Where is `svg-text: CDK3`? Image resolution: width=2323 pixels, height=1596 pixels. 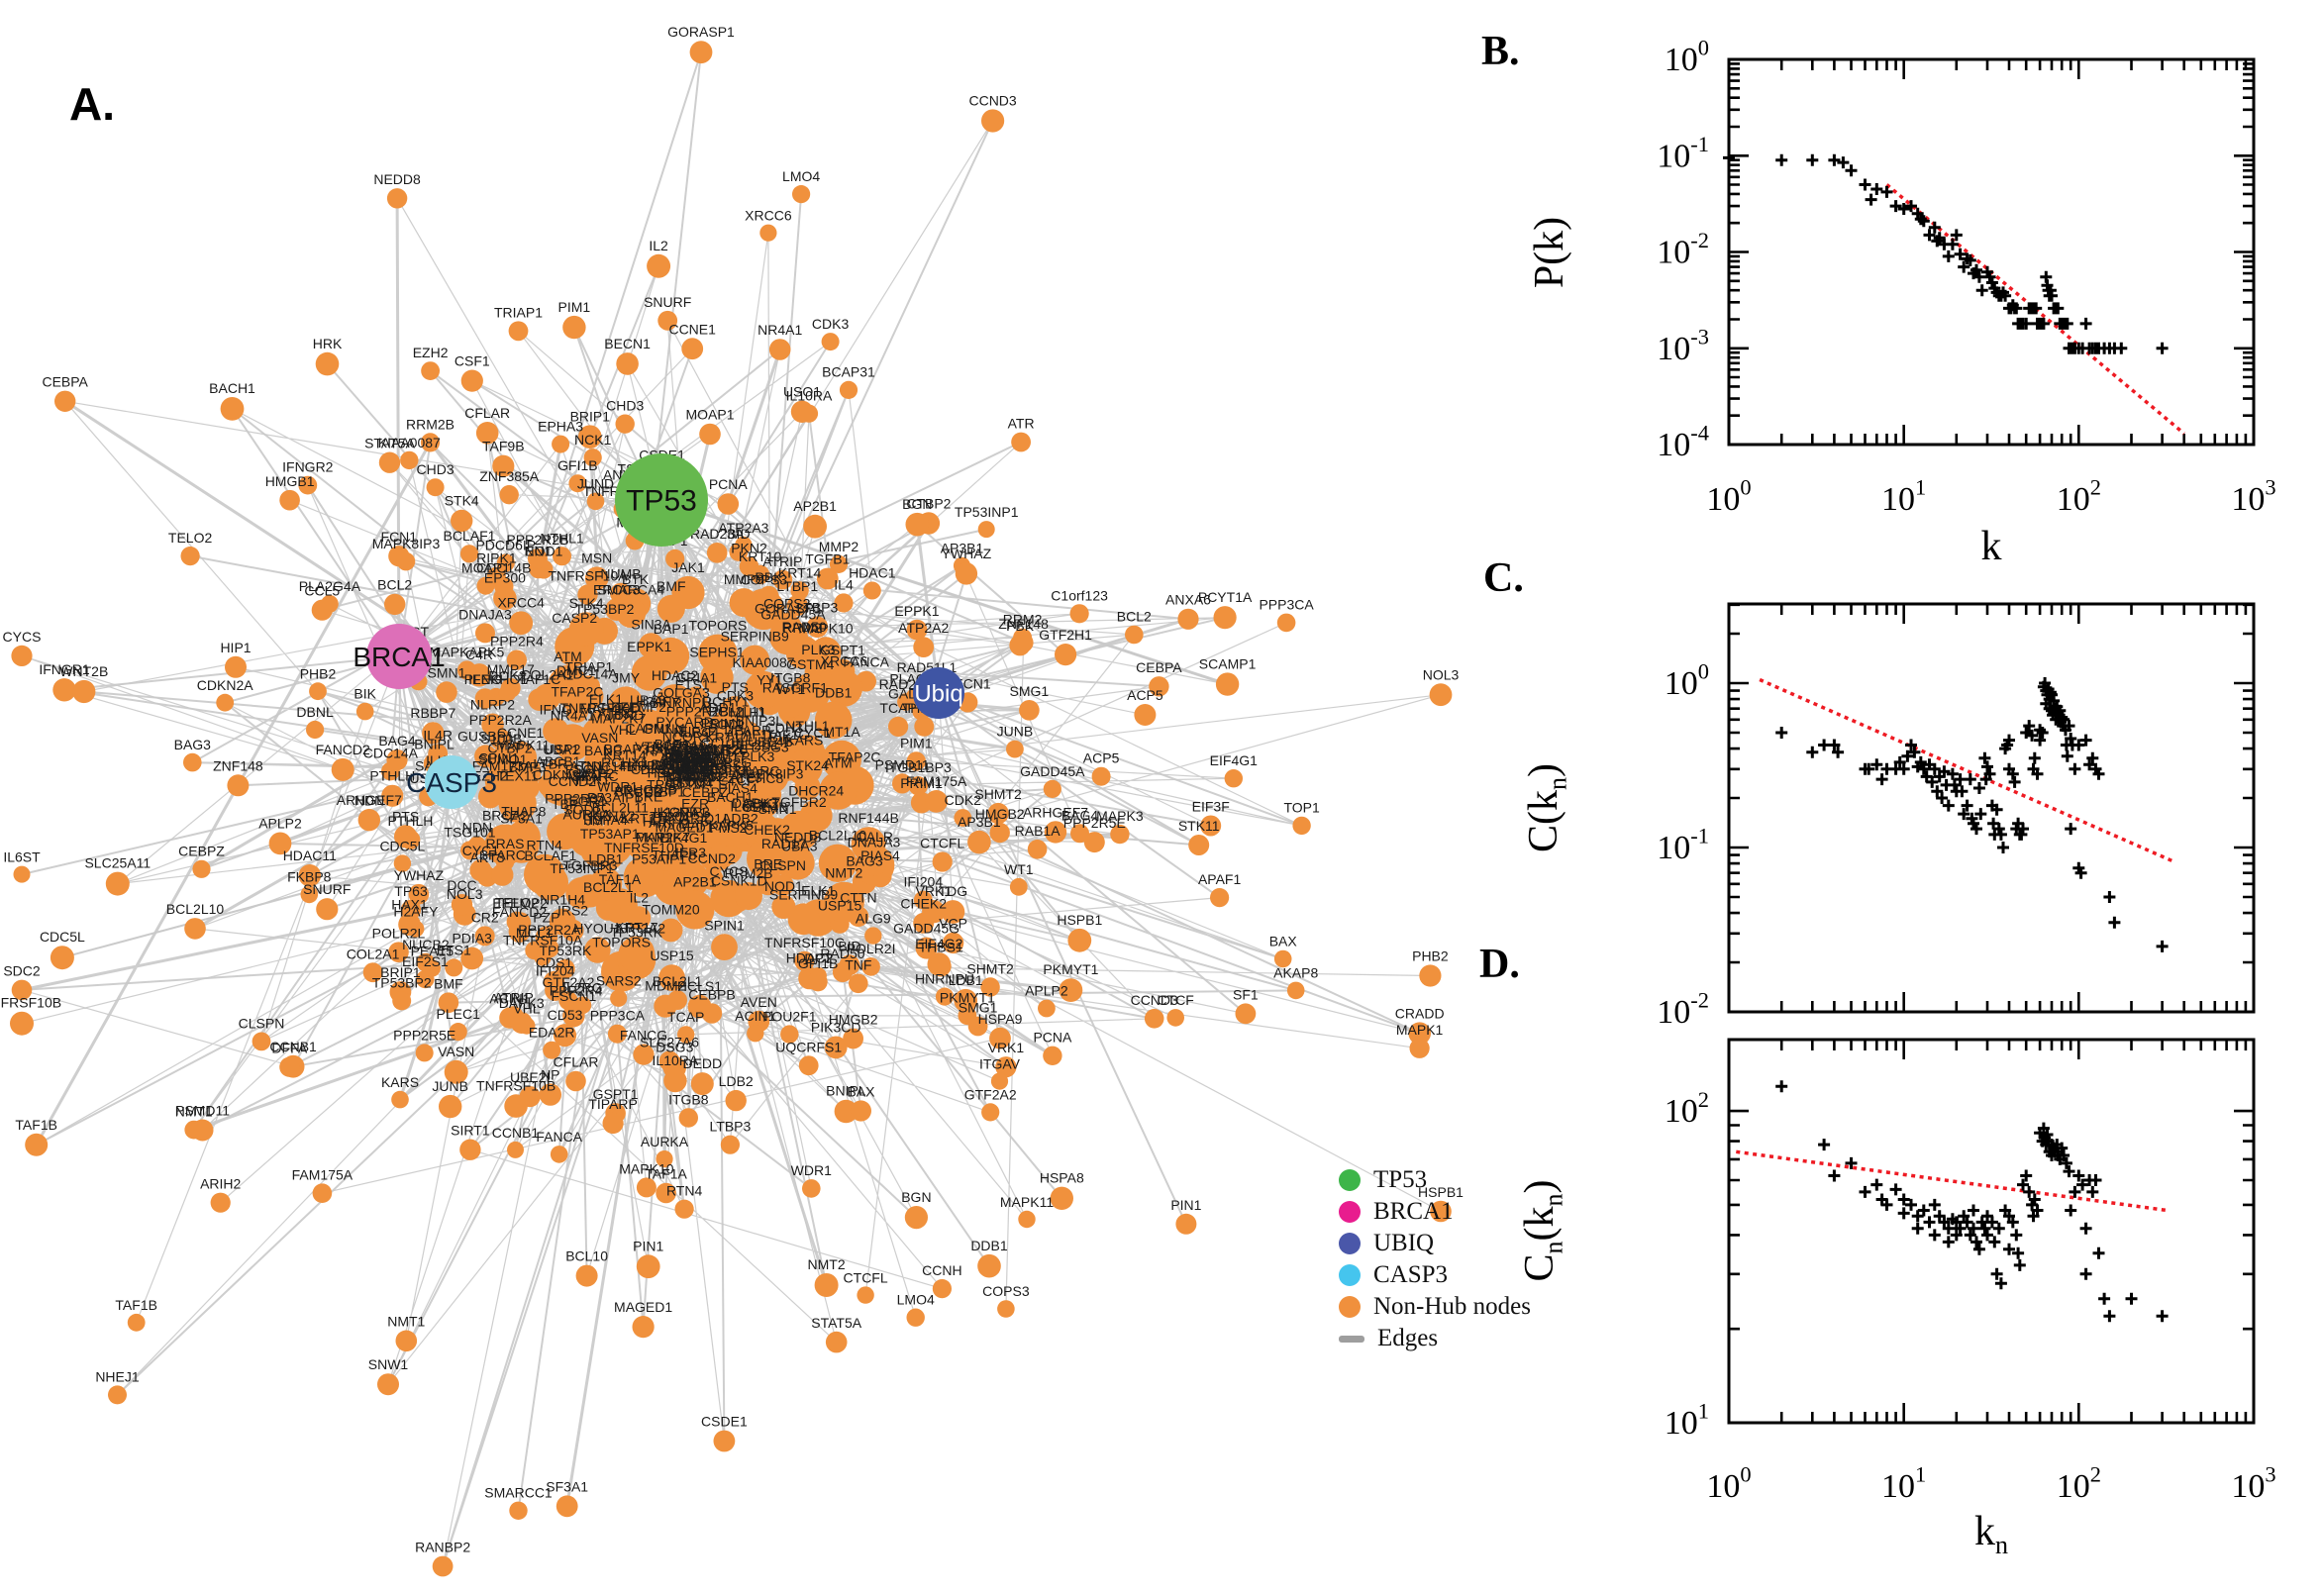
svg-text: CDK3 is located at coordinates (831, 324).